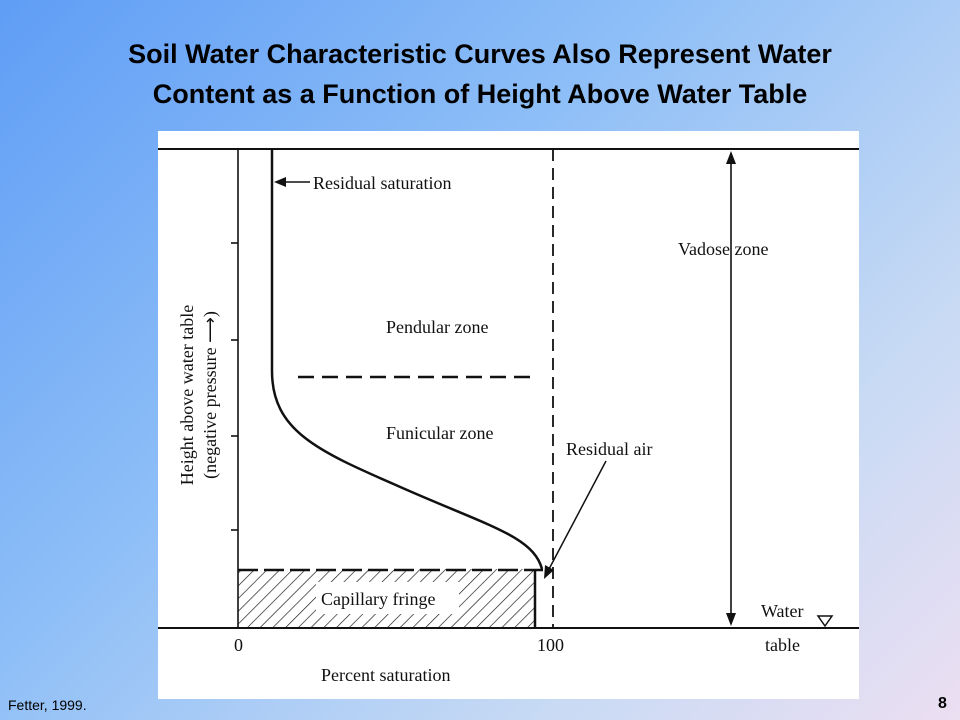  I want to click on y-axis-ticks, so click(234, 386).